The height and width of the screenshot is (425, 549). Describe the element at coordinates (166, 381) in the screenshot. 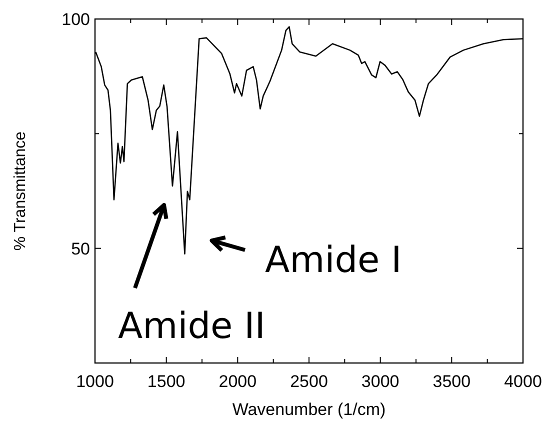

I see `x-tick-label: 1500` at that location.